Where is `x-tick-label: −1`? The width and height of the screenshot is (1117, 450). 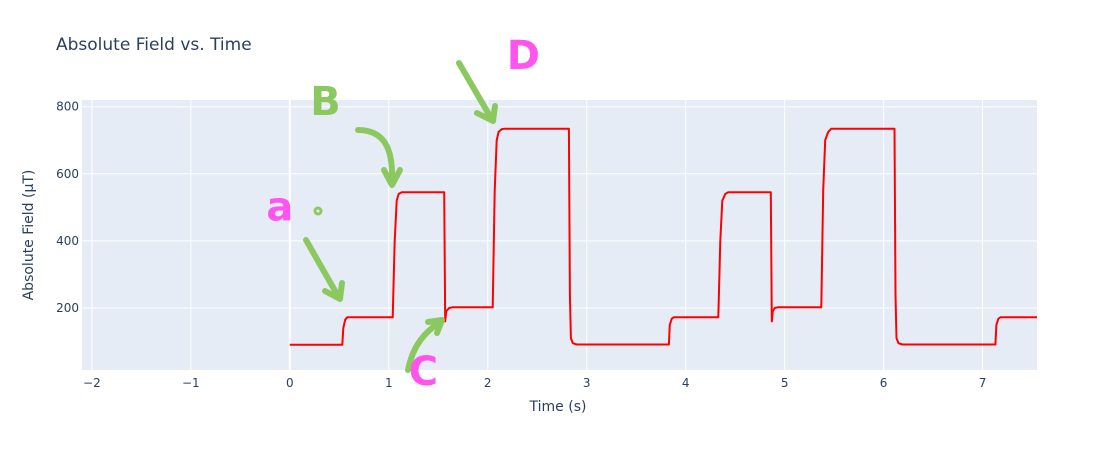 x-tick-label: −1 is located at coordinates (191, 383).